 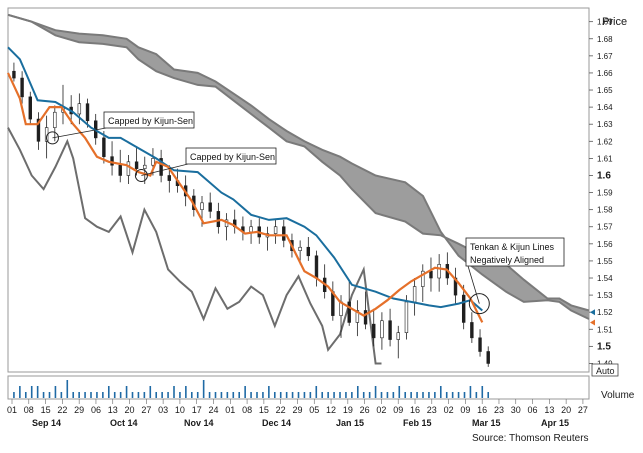 What do you see at coordinates (605, 210) in the screenshot?
I see `price-tick-label: 1.58` at bounding box center [605, 210].